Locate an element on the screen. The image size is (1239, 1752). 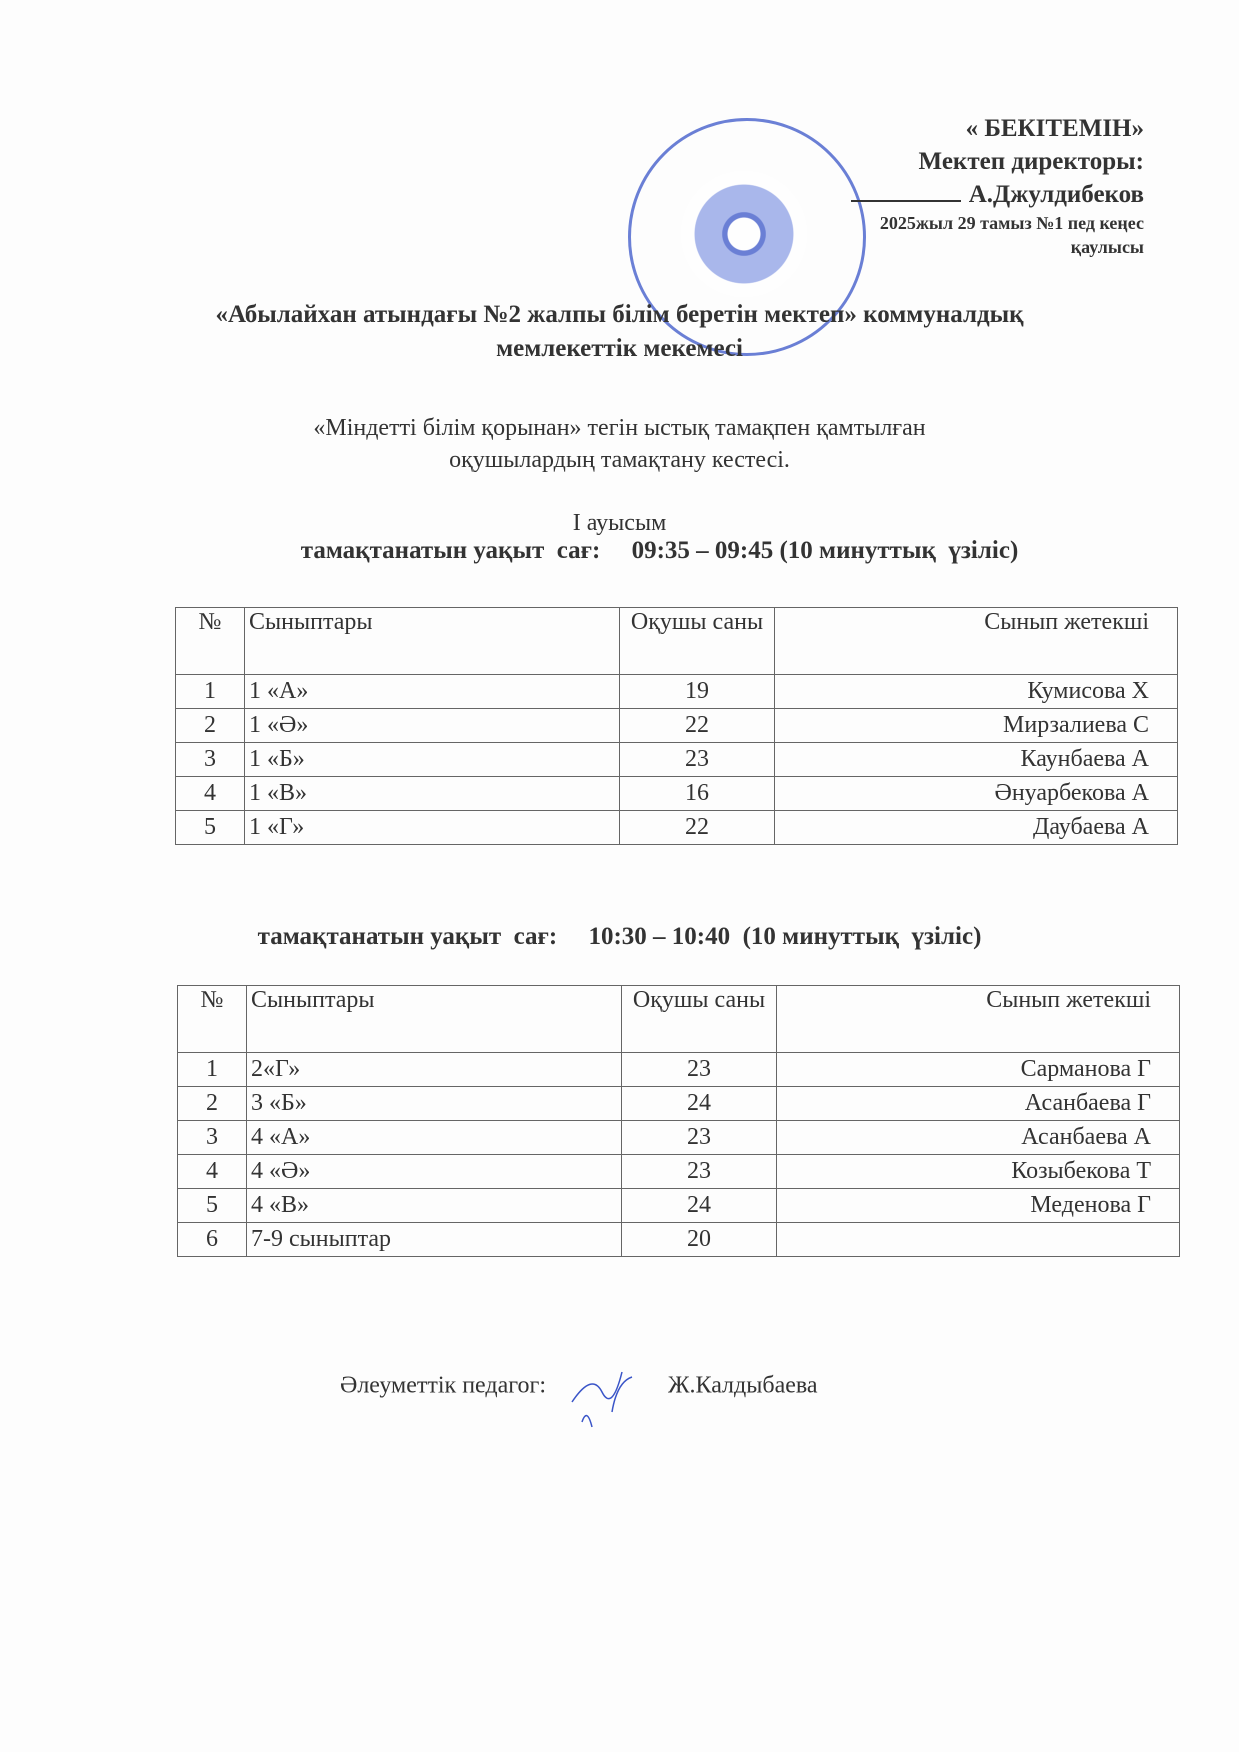
approval-decision-2: қаулысы is located at coordinates (1107, 247).